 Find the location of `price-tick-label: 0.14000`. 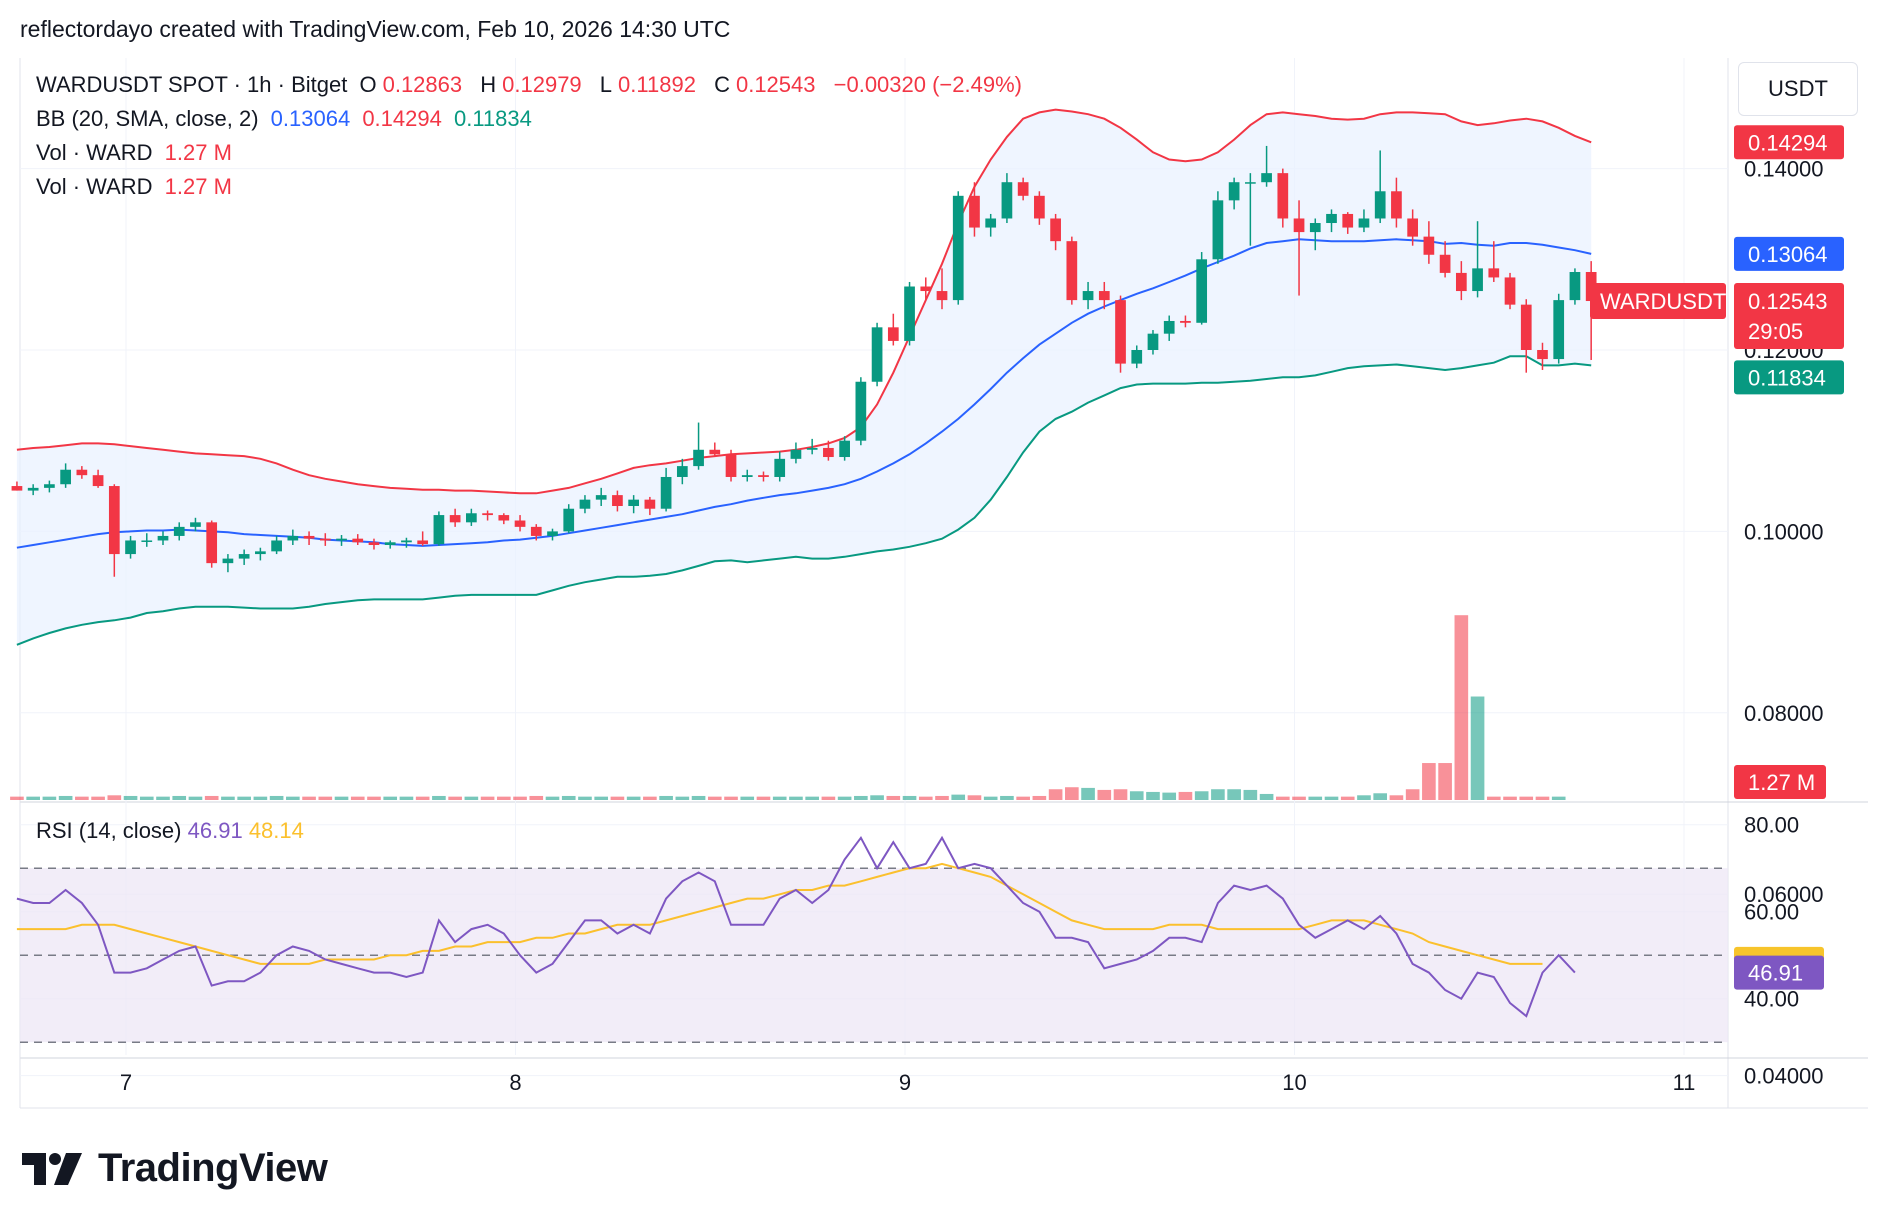

price-tick-label: 0.14000 is located at coordinates (1784, 169).